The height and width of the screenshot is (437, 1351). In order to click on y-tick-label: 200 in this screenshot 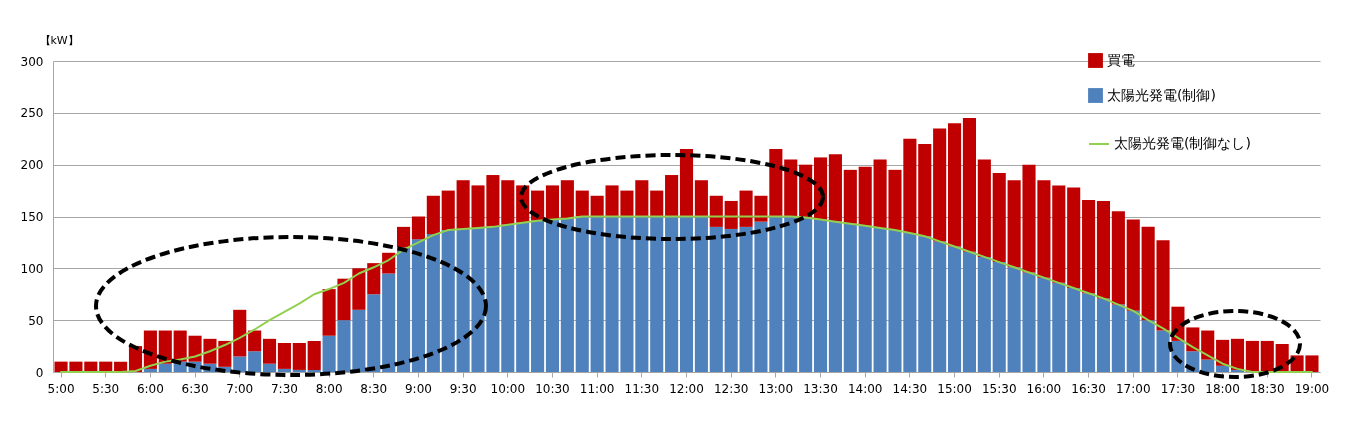, I will do `click(32, 165)`.